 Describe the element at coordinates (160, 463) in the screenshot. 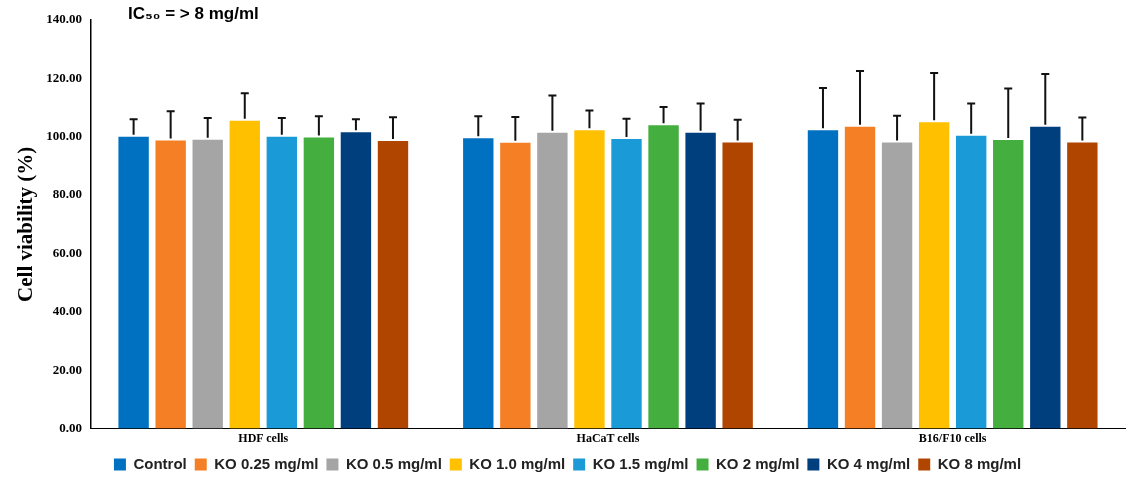

I see `legend-label: Control` at that location.